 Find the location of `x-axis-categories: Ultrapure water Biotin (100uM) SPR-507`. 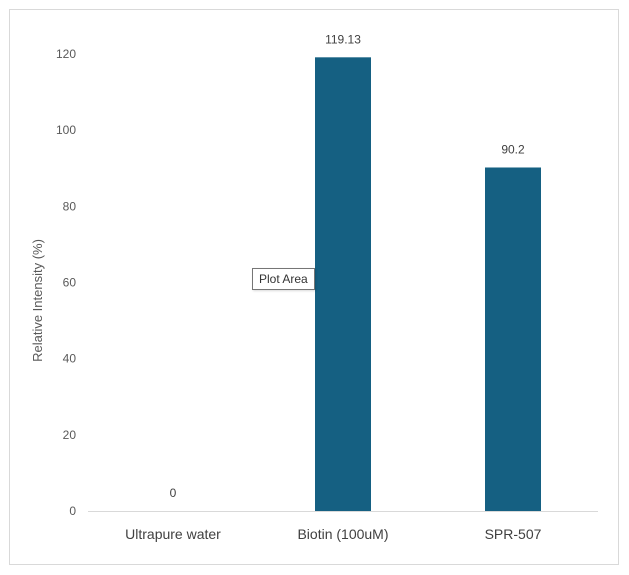

x-axis-categories: Ultrapure water Biotin (100uM) SPR-507 is located at coordinates (333, 534).